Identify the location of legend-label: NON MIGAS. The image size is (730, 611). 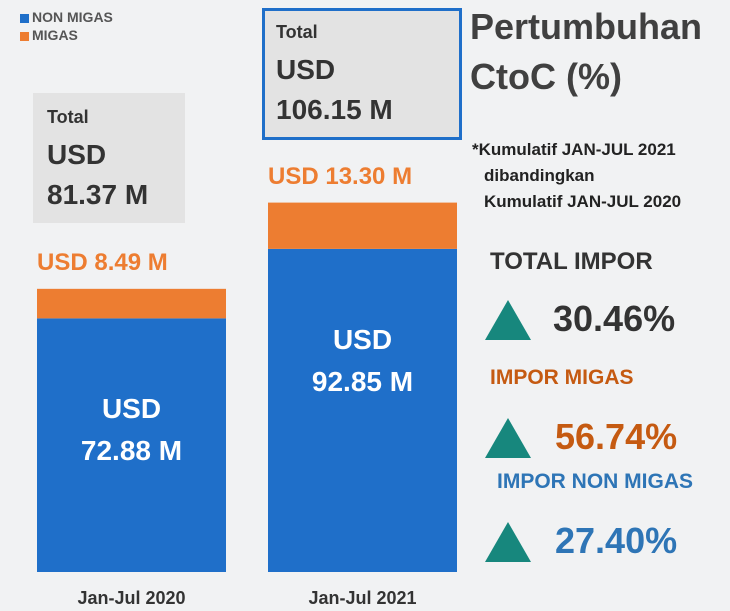
(72, 17).